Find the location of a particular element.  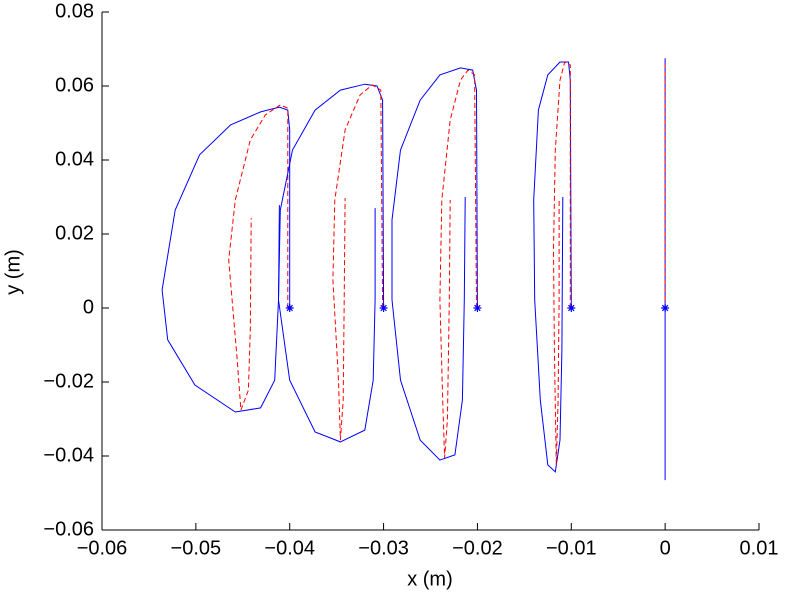

y-tick-label: 0.02 is located at coordinates (74, 233).